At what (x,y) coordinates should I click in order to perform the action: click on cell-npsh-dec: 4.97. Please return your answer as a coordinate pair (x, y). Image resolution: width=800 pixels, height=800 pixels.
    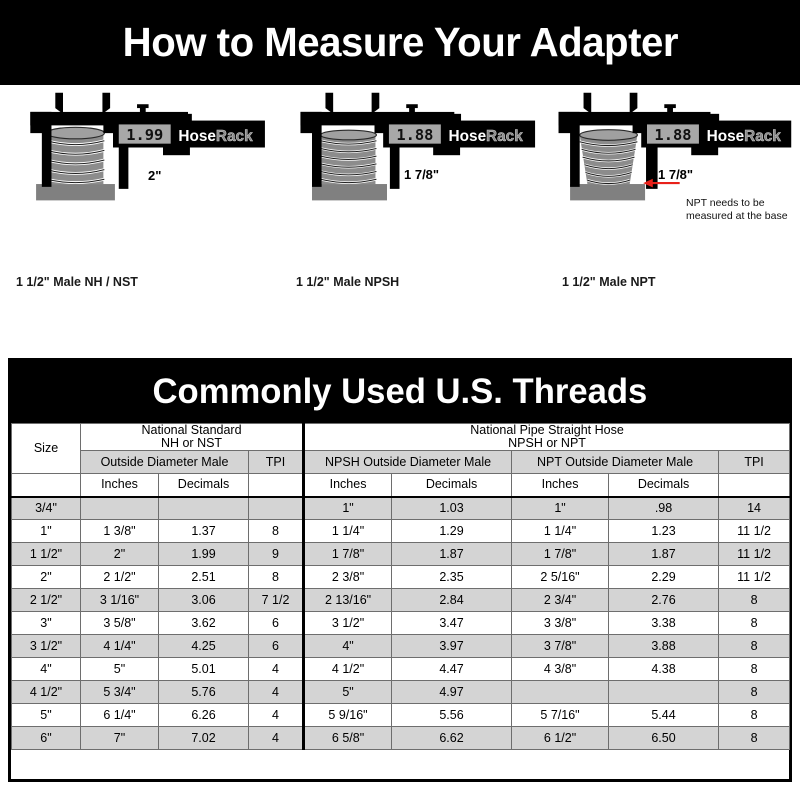
    Looking at the image, I should click on (452, 692).